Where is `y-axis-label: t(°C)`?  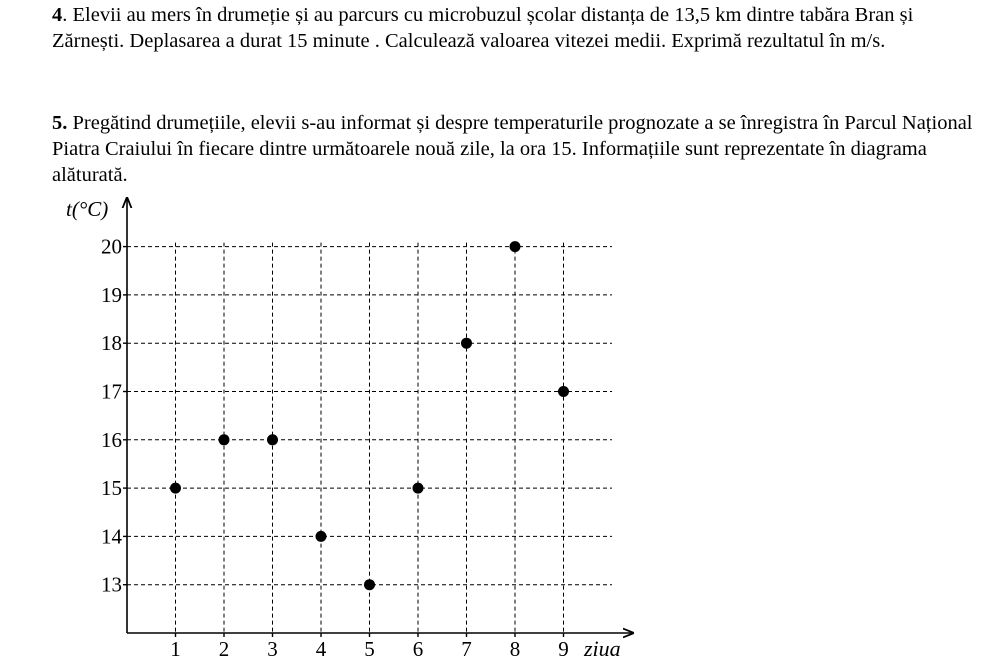
y-axis-label: t(°C) is located at coordinates (87, 209).